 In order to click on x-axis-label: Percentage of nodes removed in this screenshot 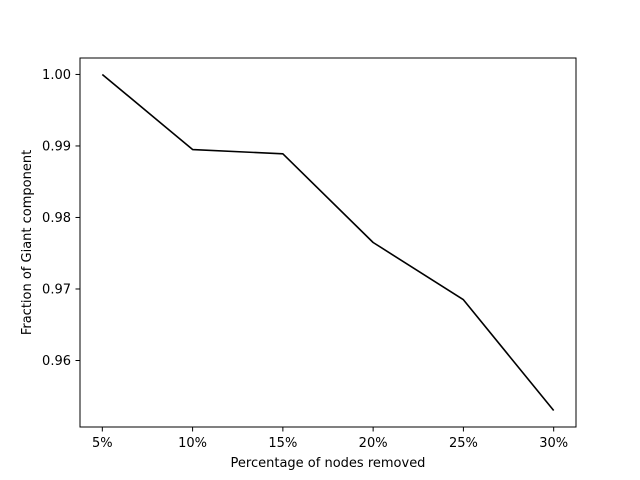, I will do `click(328, 463)`.